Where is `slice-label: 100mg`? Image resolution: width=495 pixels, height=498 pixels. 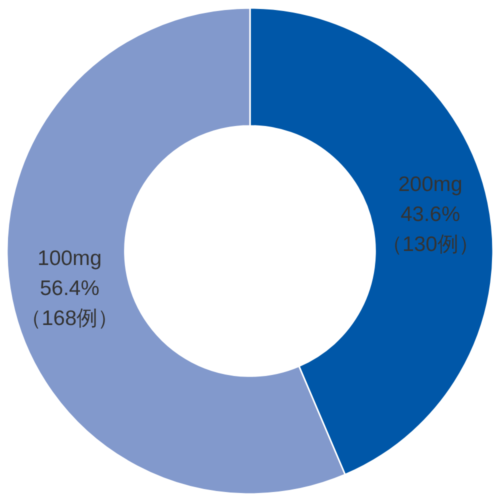 slice-label: 100mg is located at coordinates (70, 258).